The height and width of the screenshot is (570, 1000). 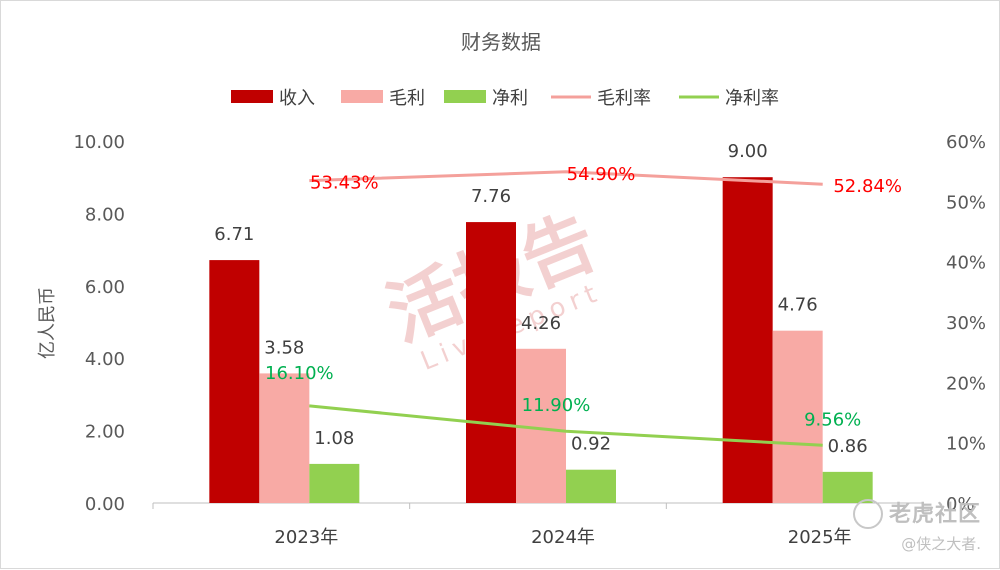 I want to click on y-right-tick-6: 60%, so click(x=966, y=142).